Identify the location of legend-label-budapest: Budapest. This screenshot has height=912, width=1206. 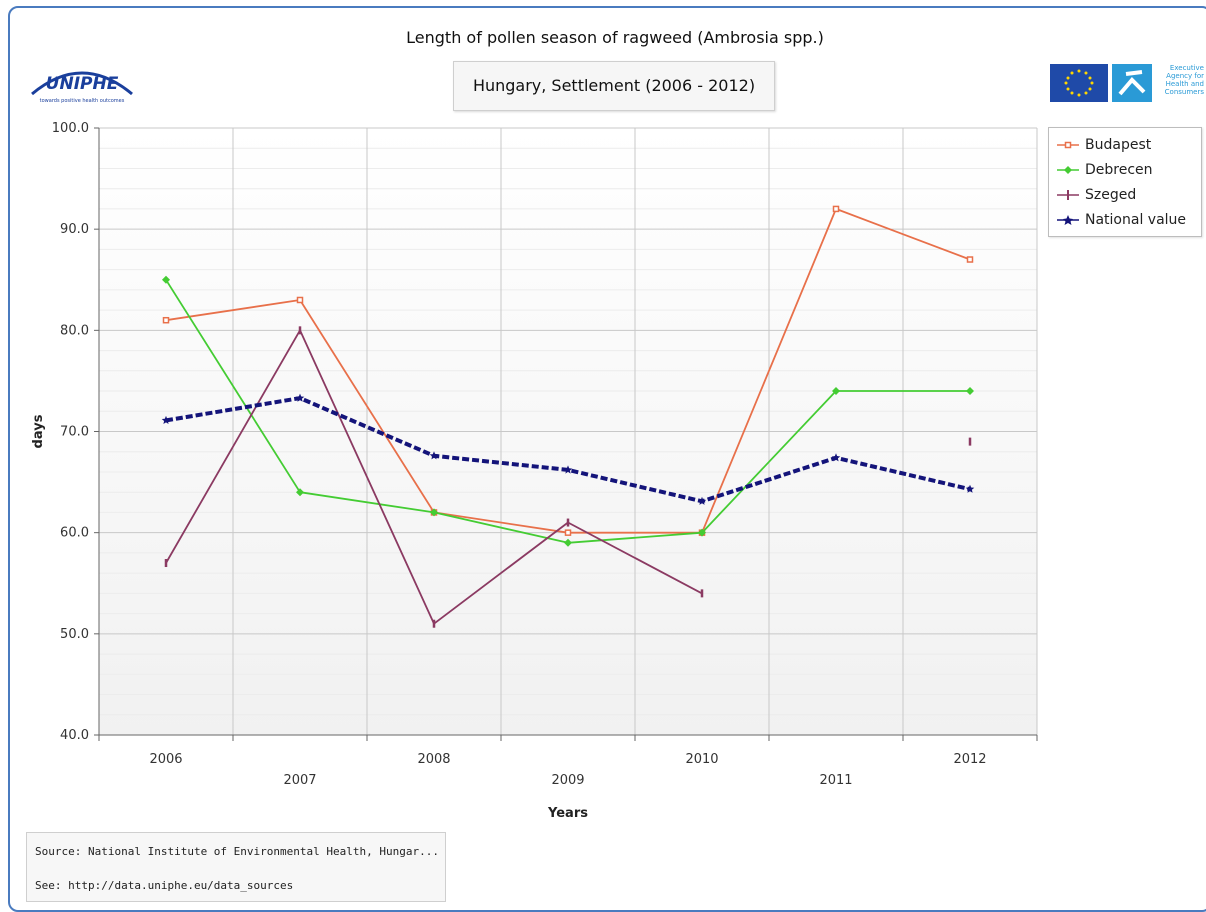
(1118, 145).